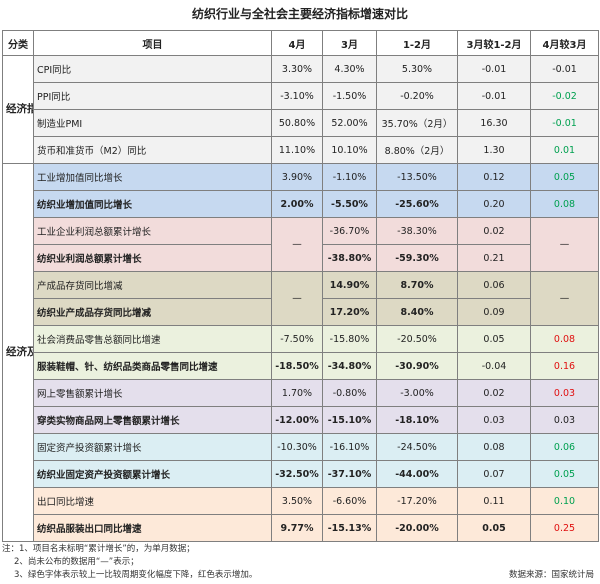 The image size is (600, 584). Describe the element at coordinates (417, 312) in the screenshot. I see `cell-janfeb: 8.40%` at that location.